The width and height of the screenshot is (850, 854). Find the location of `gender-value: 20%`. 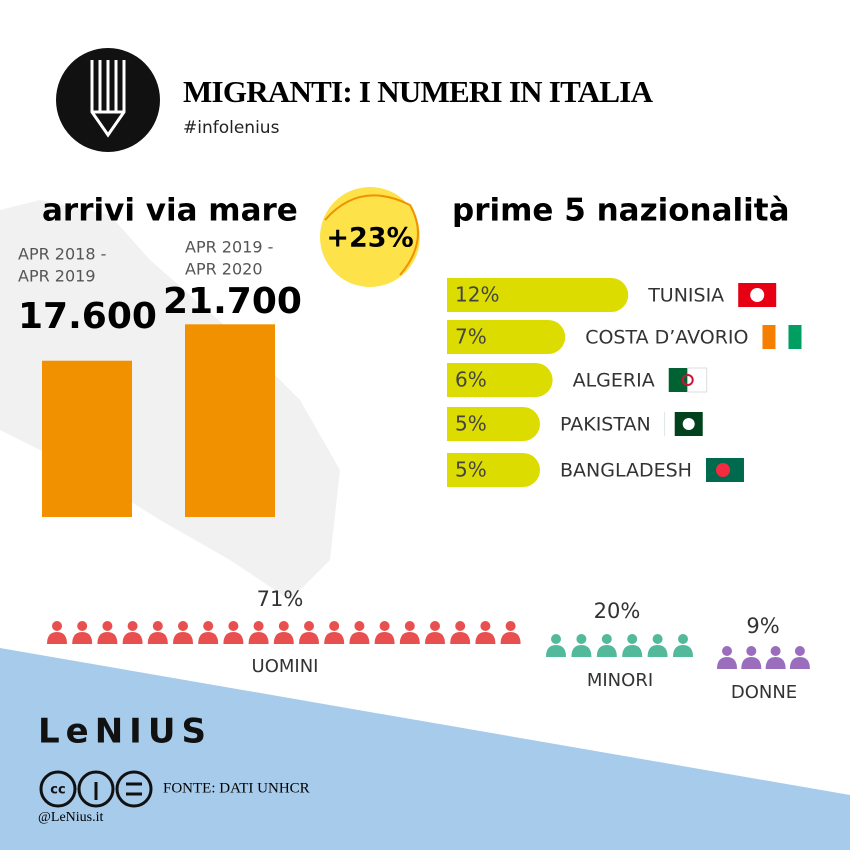

gender-value: 20% is located at coordinates (617, 611).